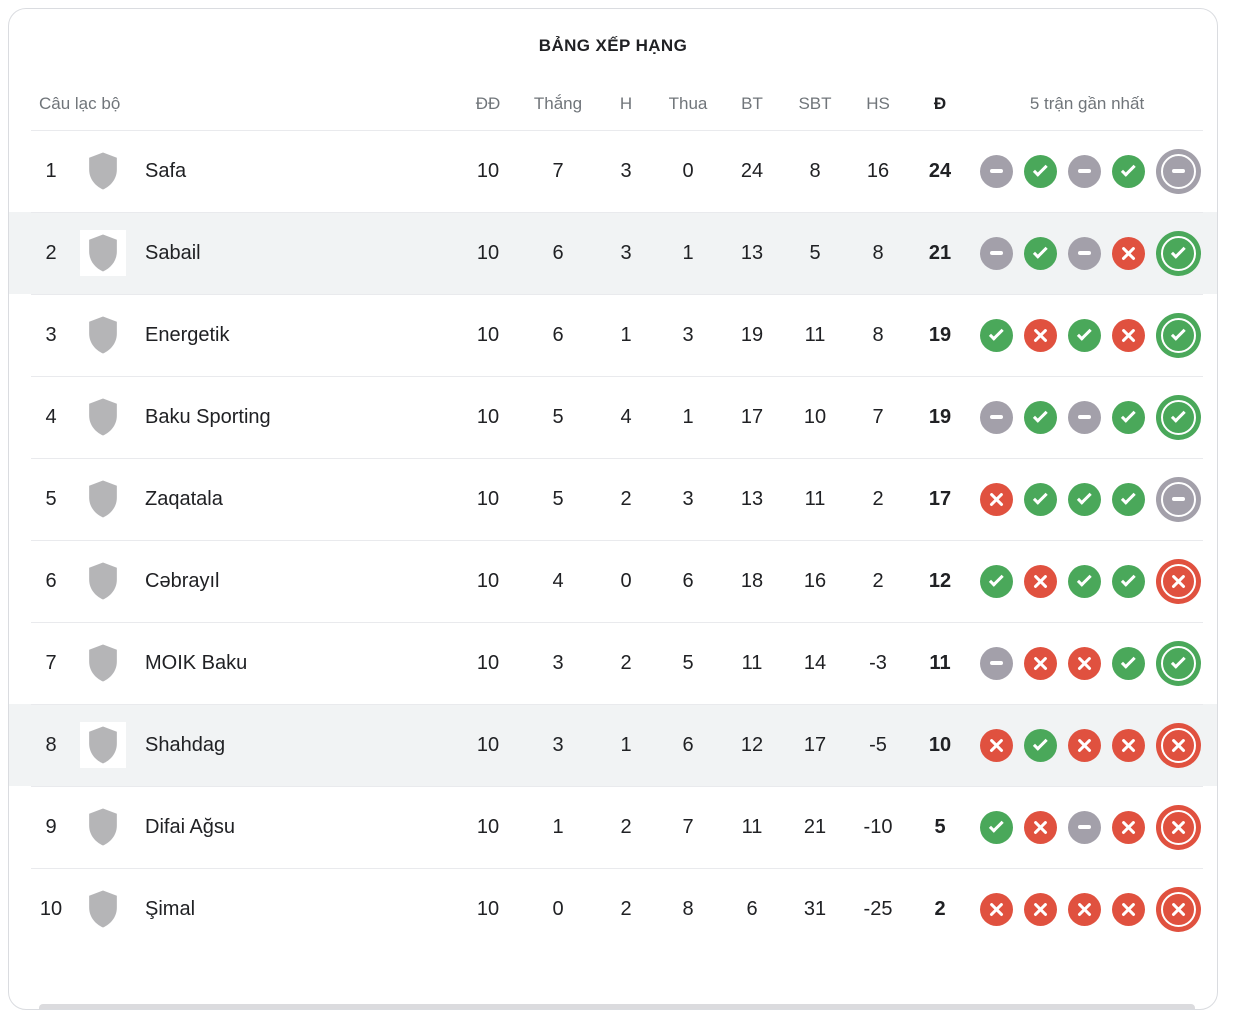 The width and height of the screenshot is (1234, 1010). I want to click on stat-goals-for: 6, so click(752, 908).